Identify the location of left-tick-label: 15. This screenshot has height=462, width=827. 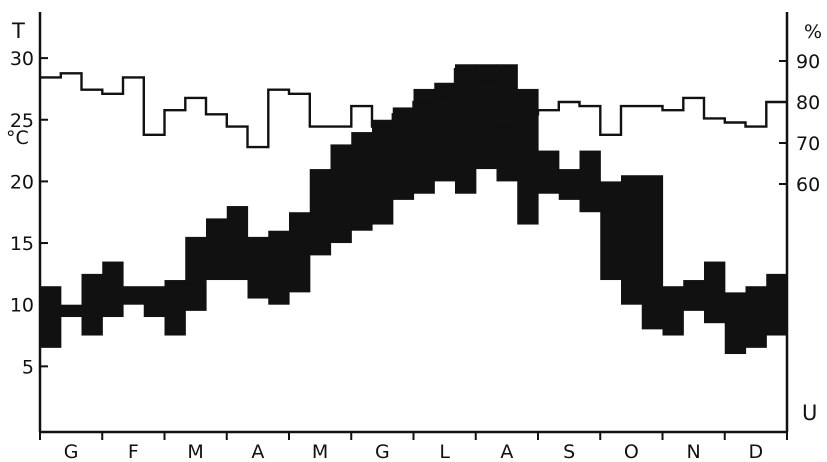
(22, 244).